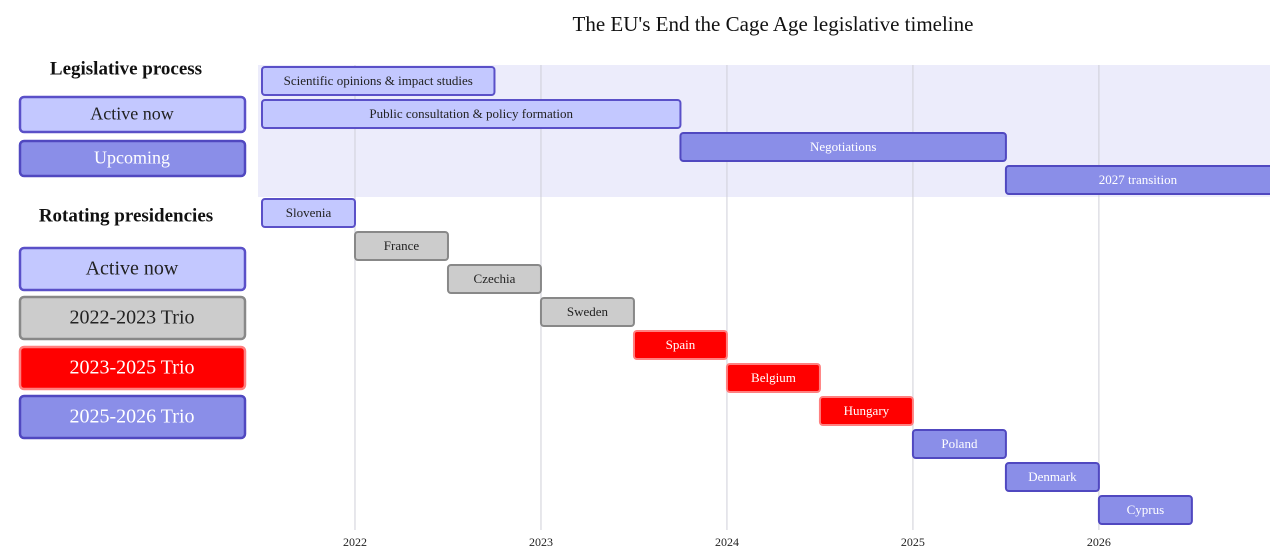  Describe the element at coordinates (126, 68) in the screenshot. I see `legend-title: Legislative process` at that location.